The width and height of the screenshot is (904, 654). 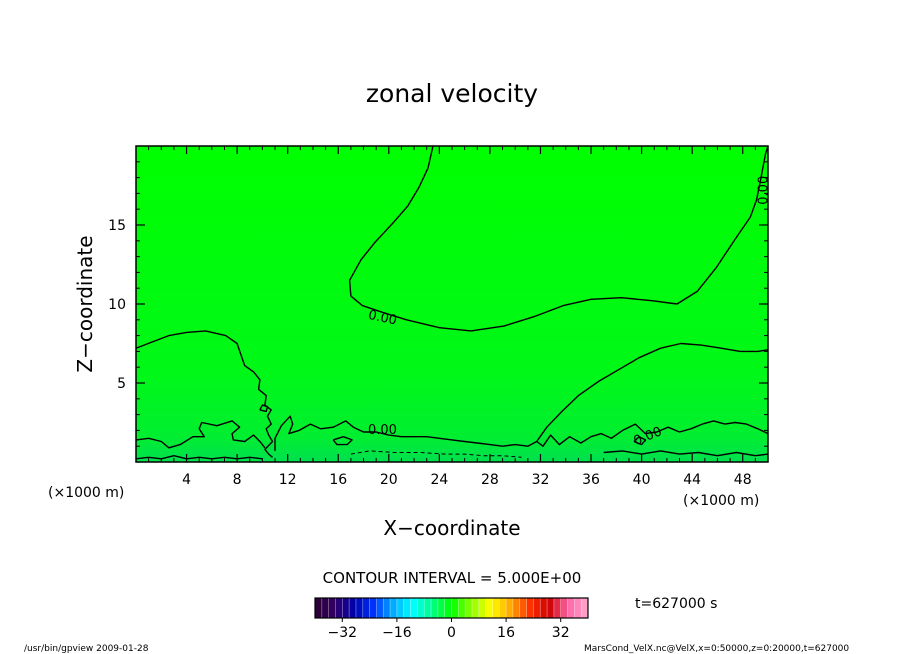 What do you see at coordinates (85, 303) in the screenshot?
I see `y-axis-label: Z−coordinate` at bounding box center [85, 303].